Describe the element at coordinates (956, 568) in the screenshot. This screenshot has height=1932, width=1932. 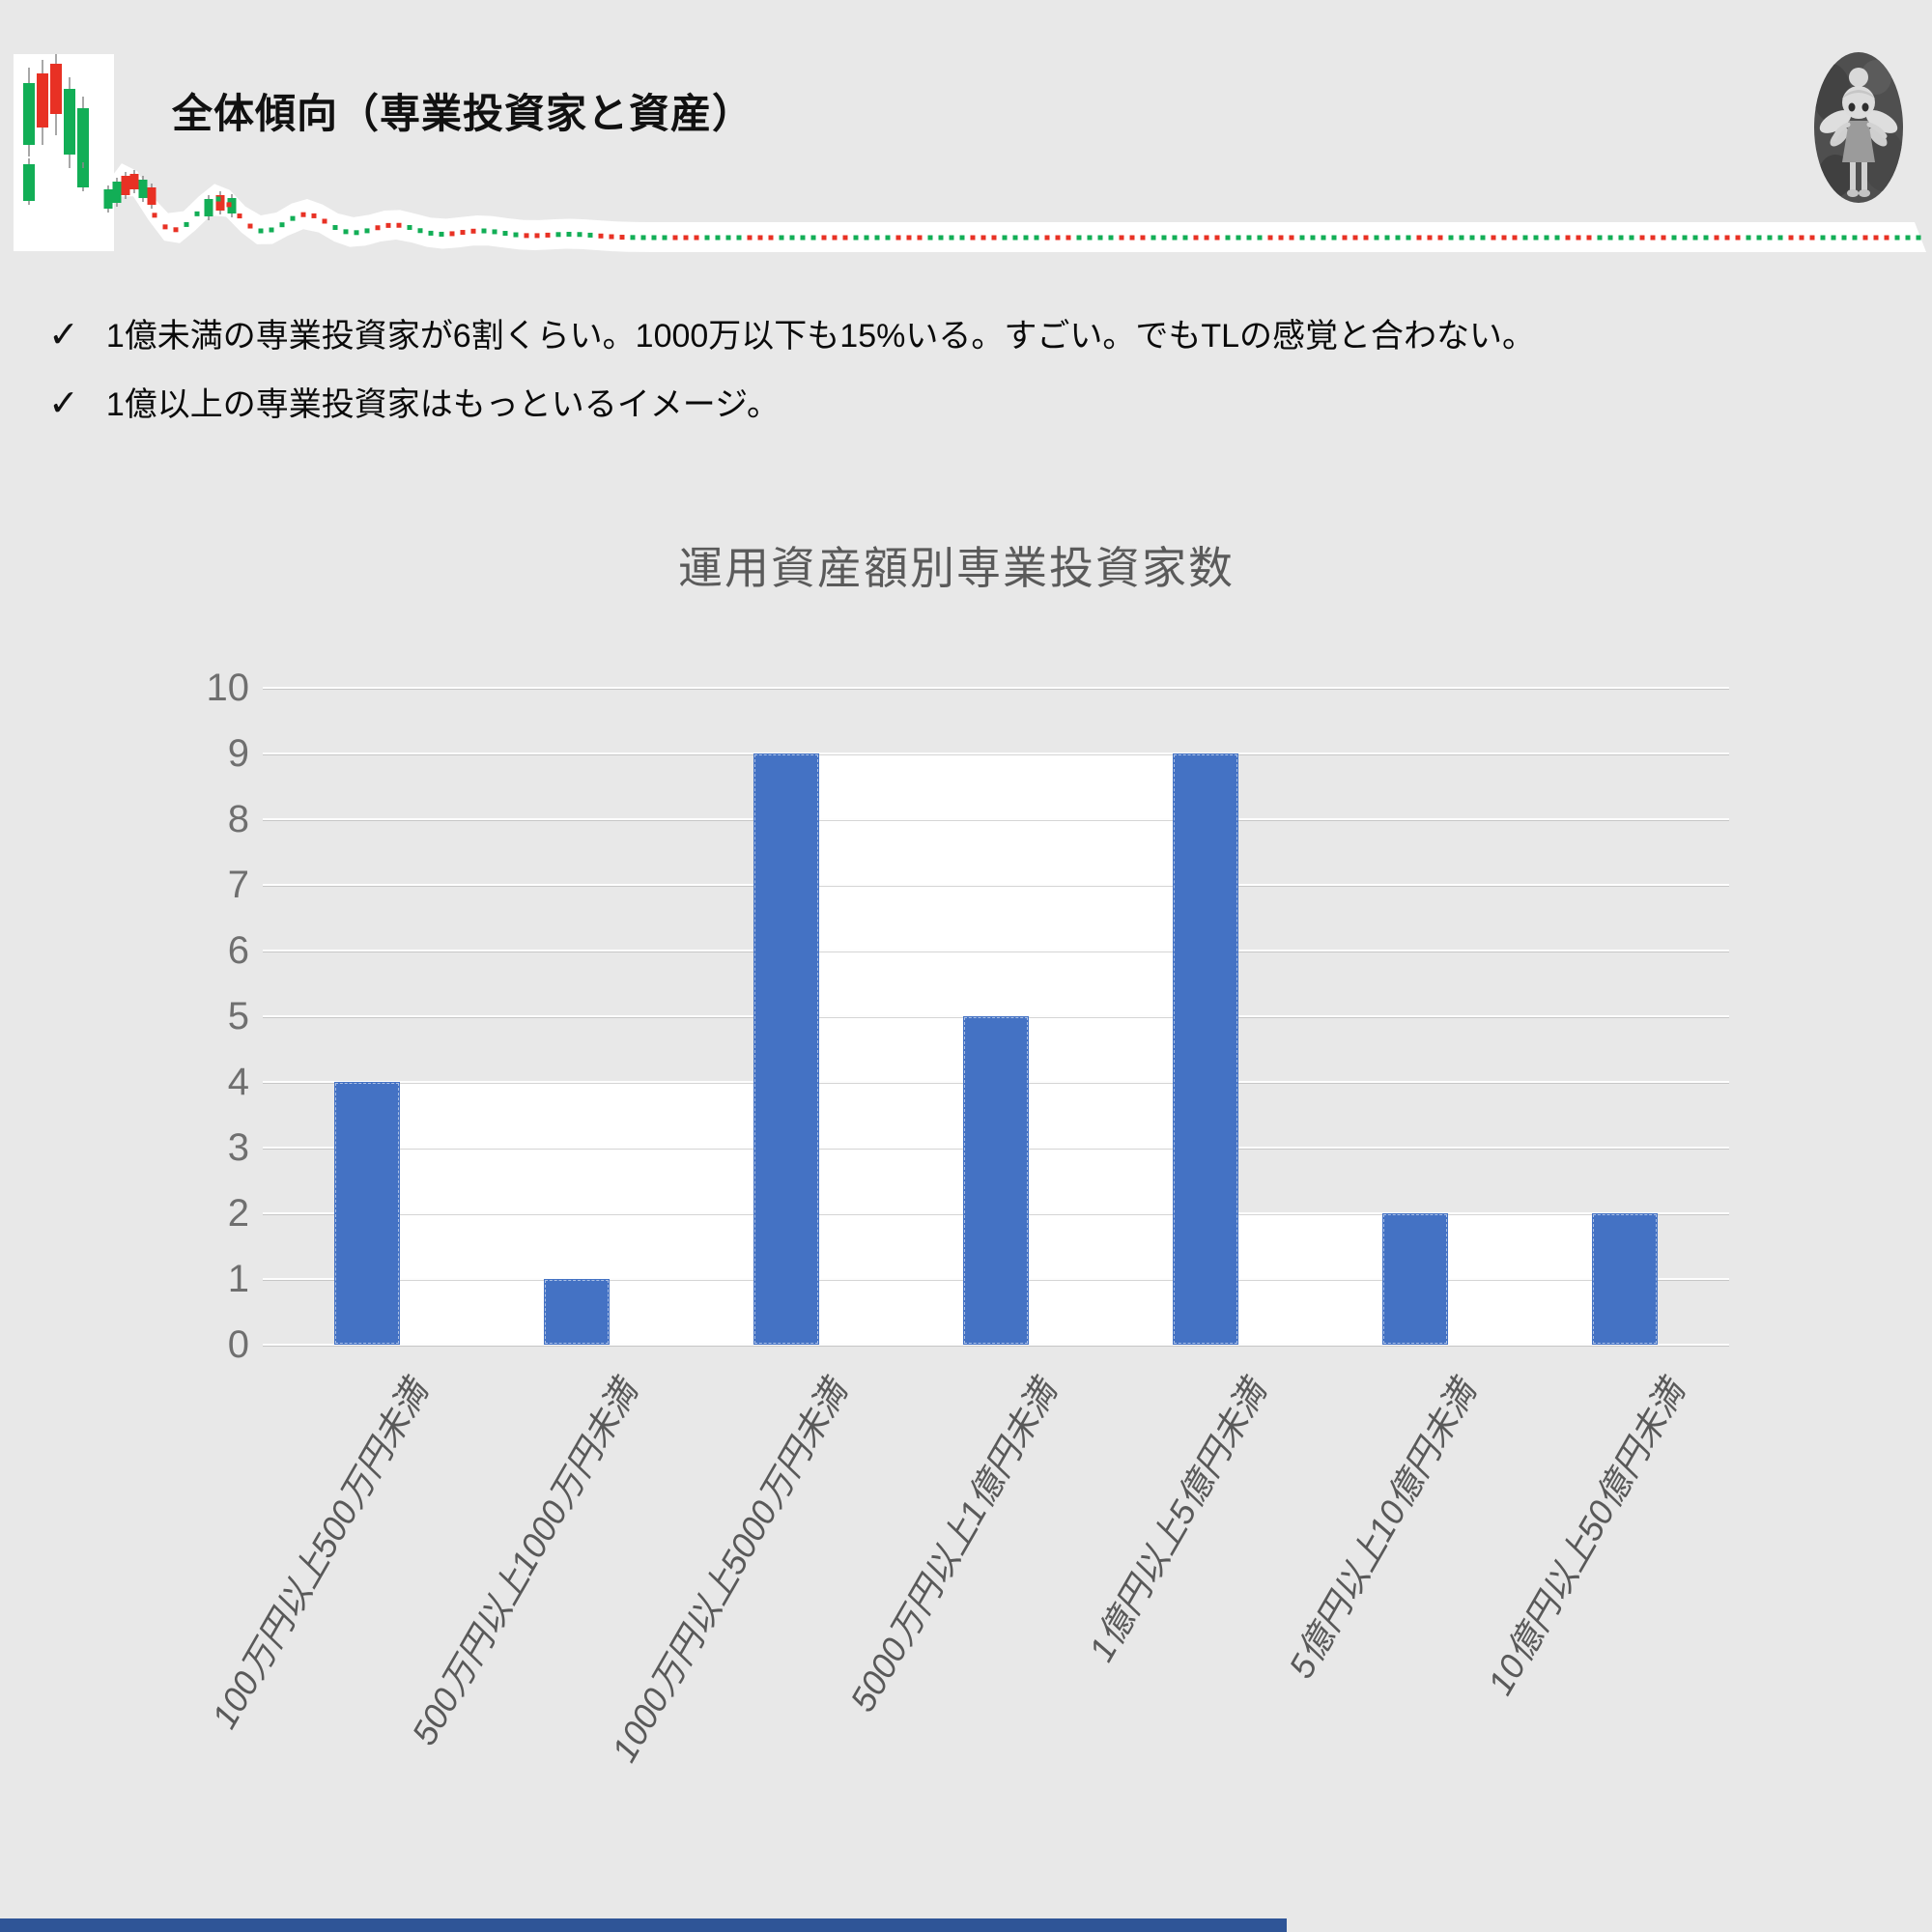
I see `chart-title: 運用資産額別専業投資家数` at that location.